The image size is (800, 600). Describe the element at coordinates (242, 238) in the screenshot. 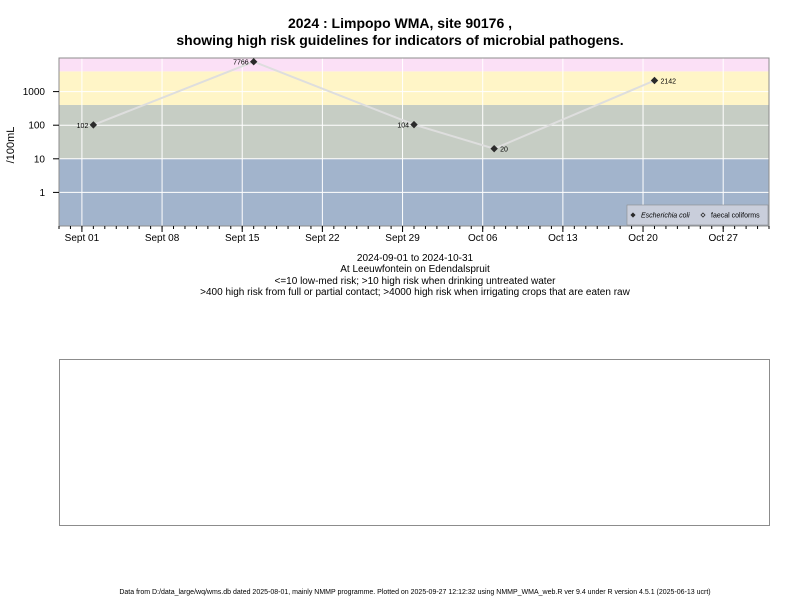

I see `x-tick-label: Sept 15` at that location.